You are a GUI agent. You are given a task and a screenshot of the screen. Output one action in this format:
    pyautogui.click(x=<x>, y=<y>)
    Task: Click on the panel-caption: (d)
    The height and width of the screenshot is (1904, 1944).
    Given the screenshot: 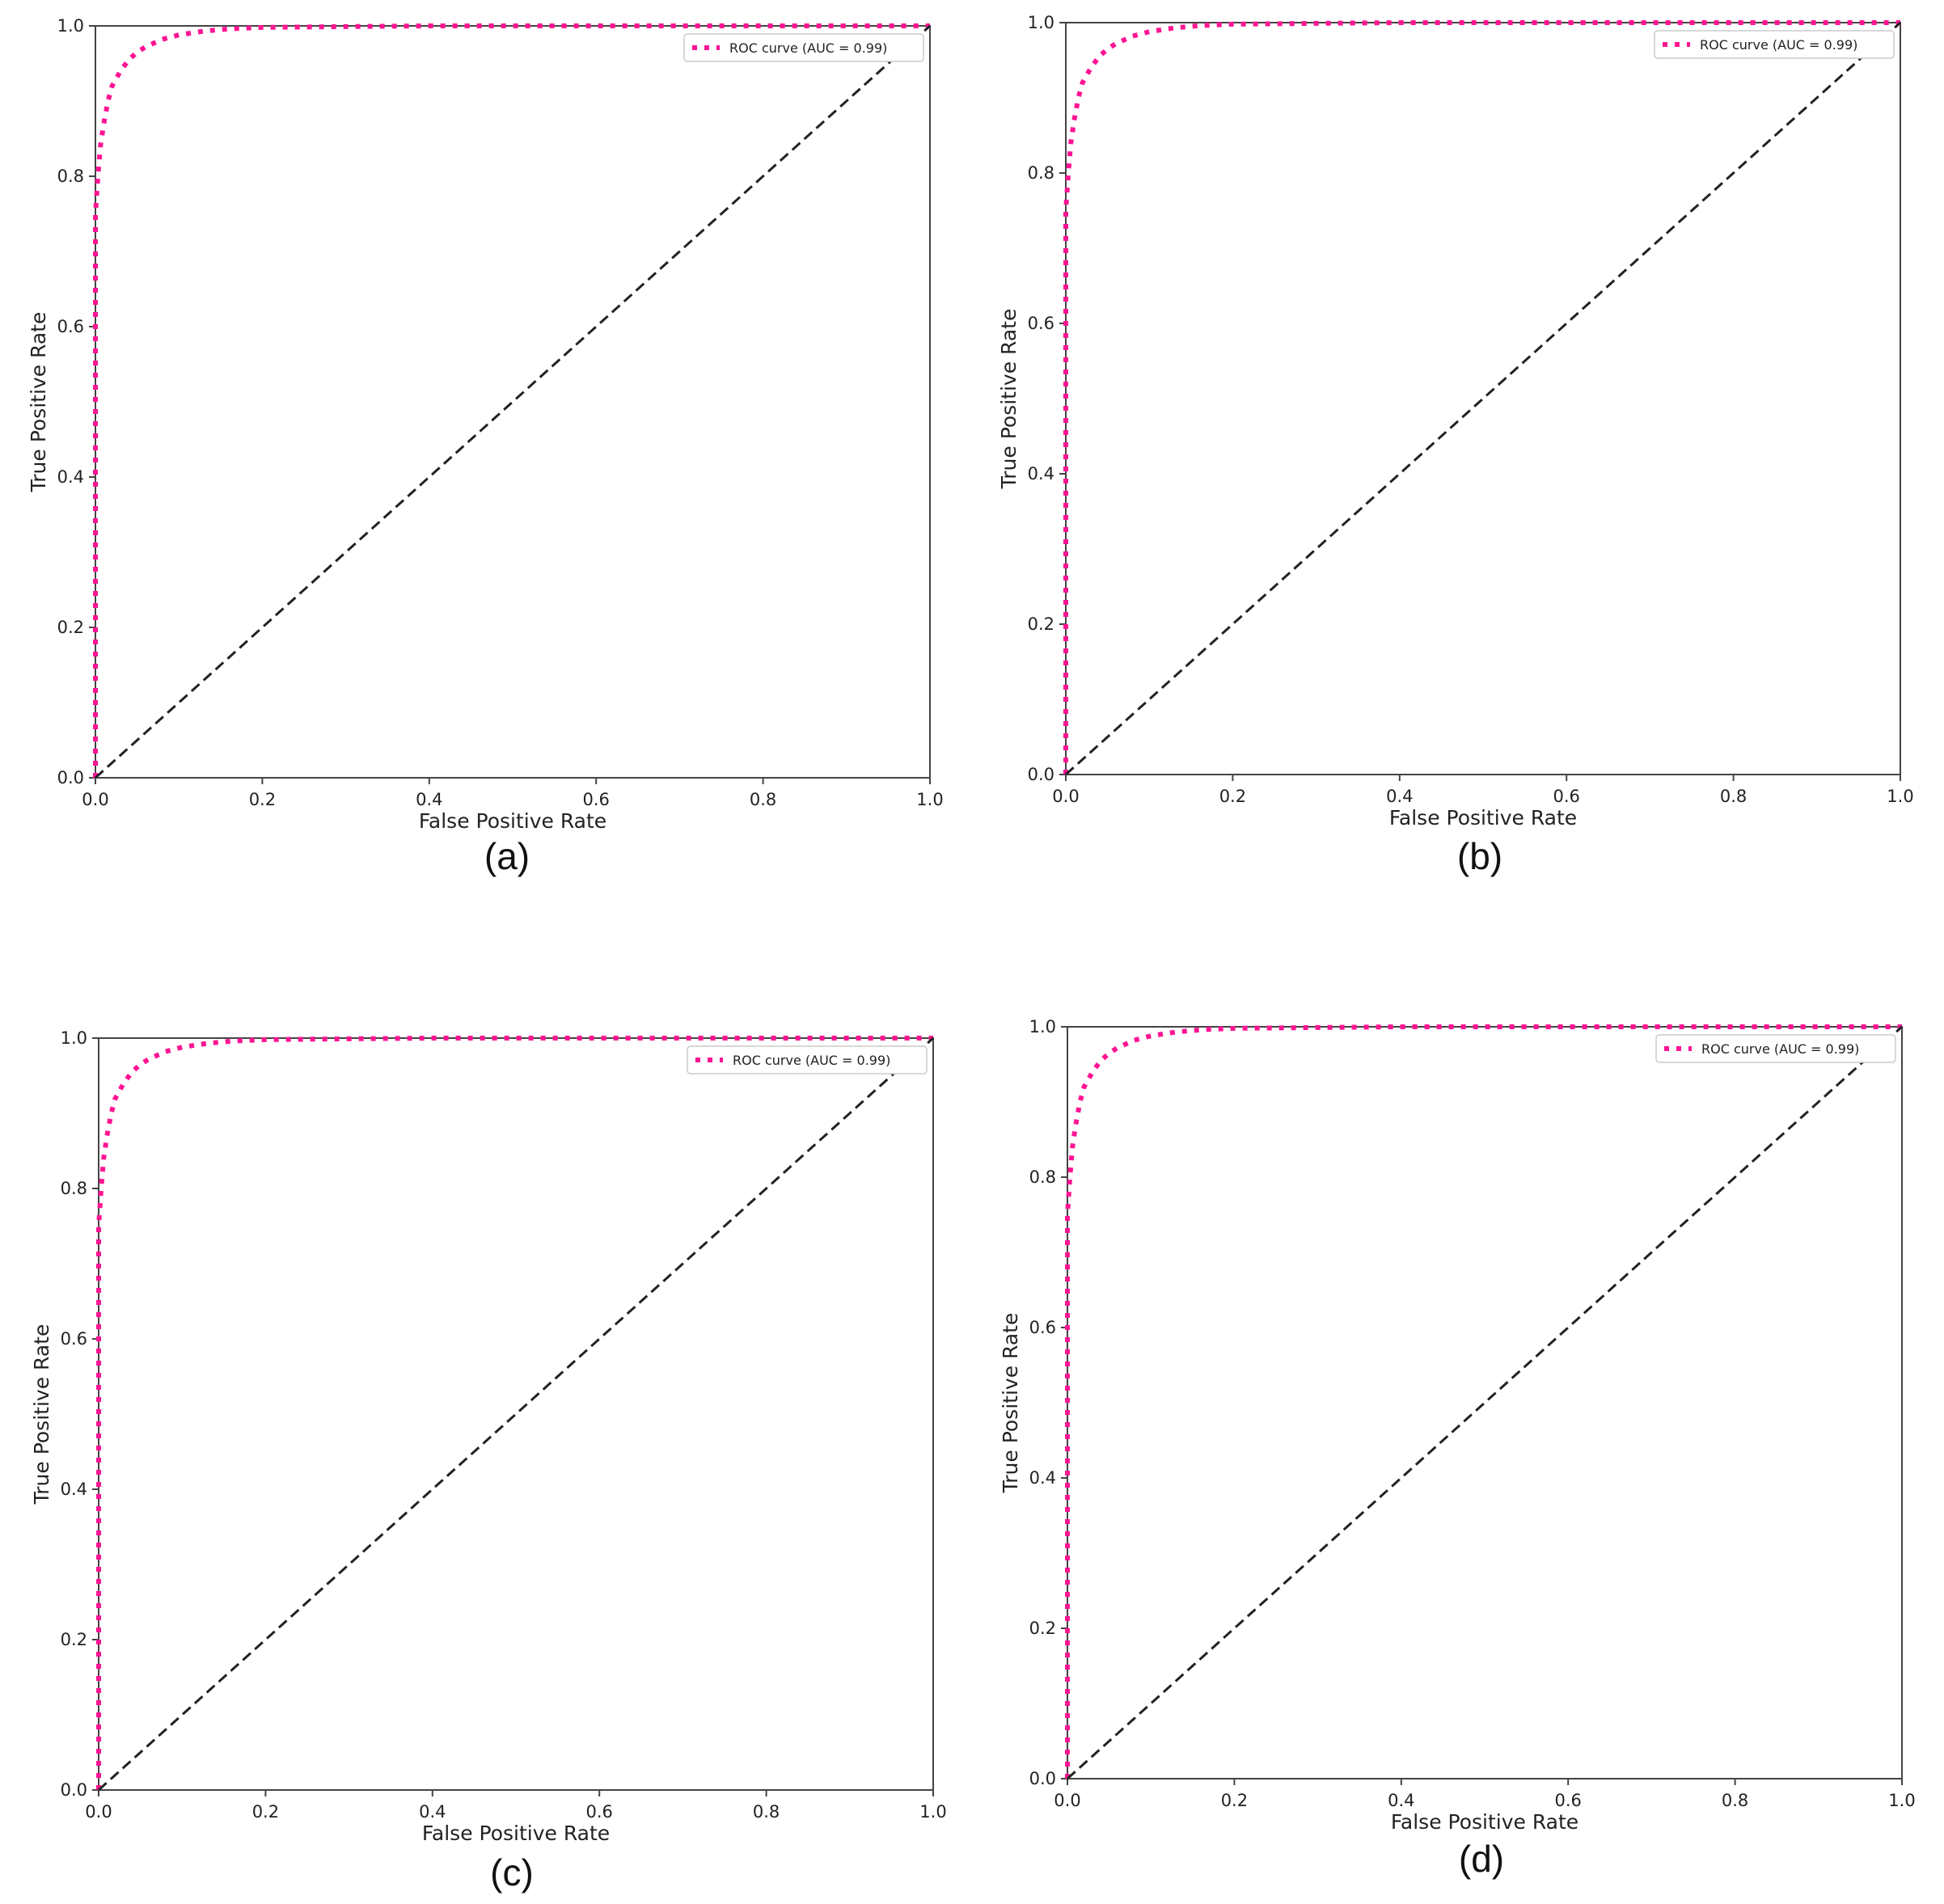 What is the action you would take?
    pyautogui.click(x=1481, y=1859)
    